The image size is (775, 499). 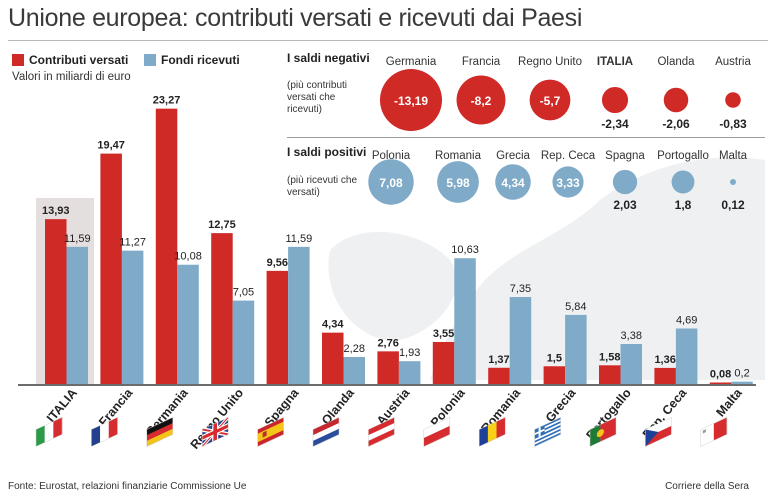 What do you see at coordinates (465, 250) in the screenshot?
I see `value-label-fondi: 10,63` at bounding box center [465, 250].